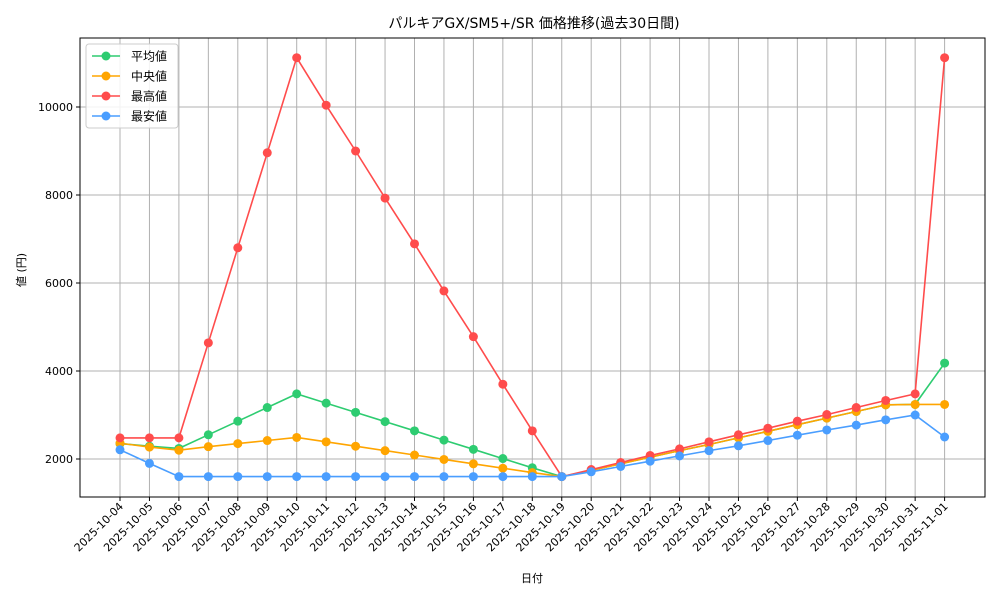 The width and height of the screenshot is (1000, 600). Describe the element at coordinates (129, 116) in the screenshot. I see `legend-item: 最安値` at that location.